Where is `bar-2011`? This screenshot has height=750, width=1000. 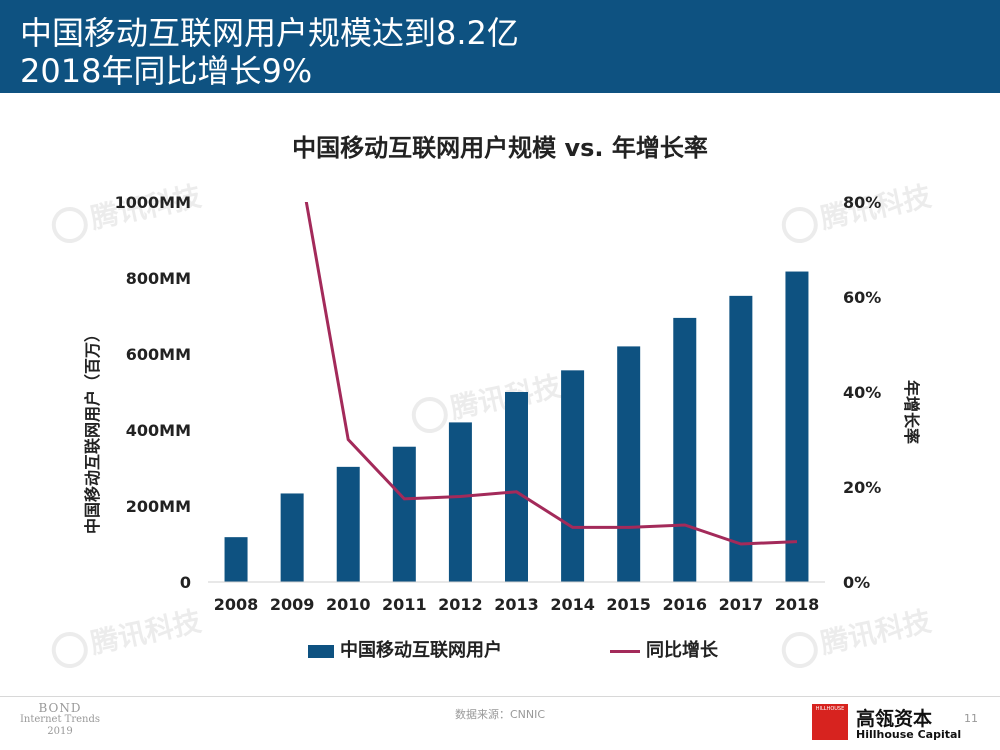
bar-2011 is located at coordinates (404, 514).